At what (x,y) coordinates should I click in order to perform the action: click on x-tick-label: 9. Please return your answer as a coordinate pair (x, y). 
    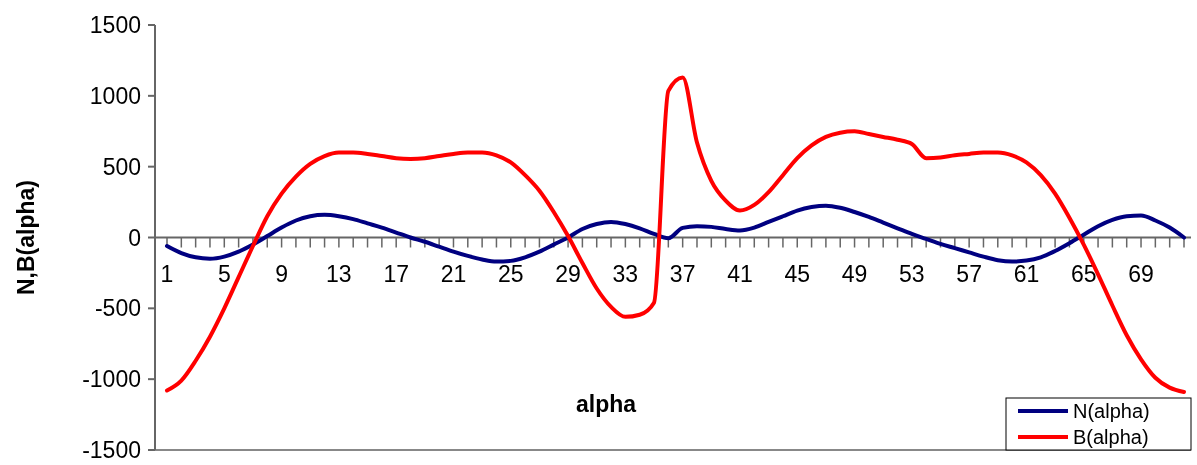
    Looking at the image, I should click on (281, 273).